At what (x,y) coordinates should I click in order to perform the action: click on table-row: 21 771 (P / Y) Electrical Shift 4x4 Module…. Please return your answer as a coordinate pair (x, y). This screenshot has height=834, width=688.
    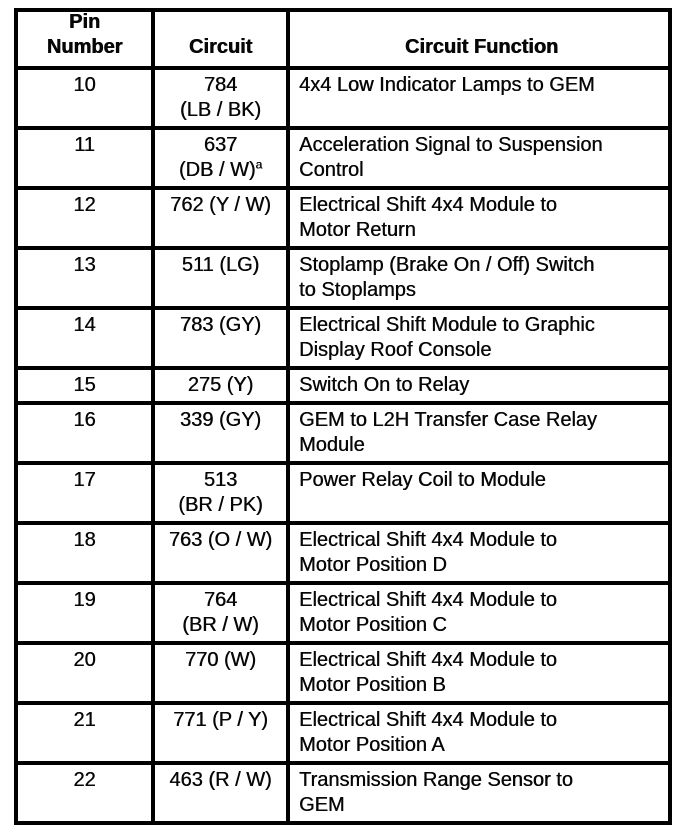
    Looking at the image, I should click on (343, 735).